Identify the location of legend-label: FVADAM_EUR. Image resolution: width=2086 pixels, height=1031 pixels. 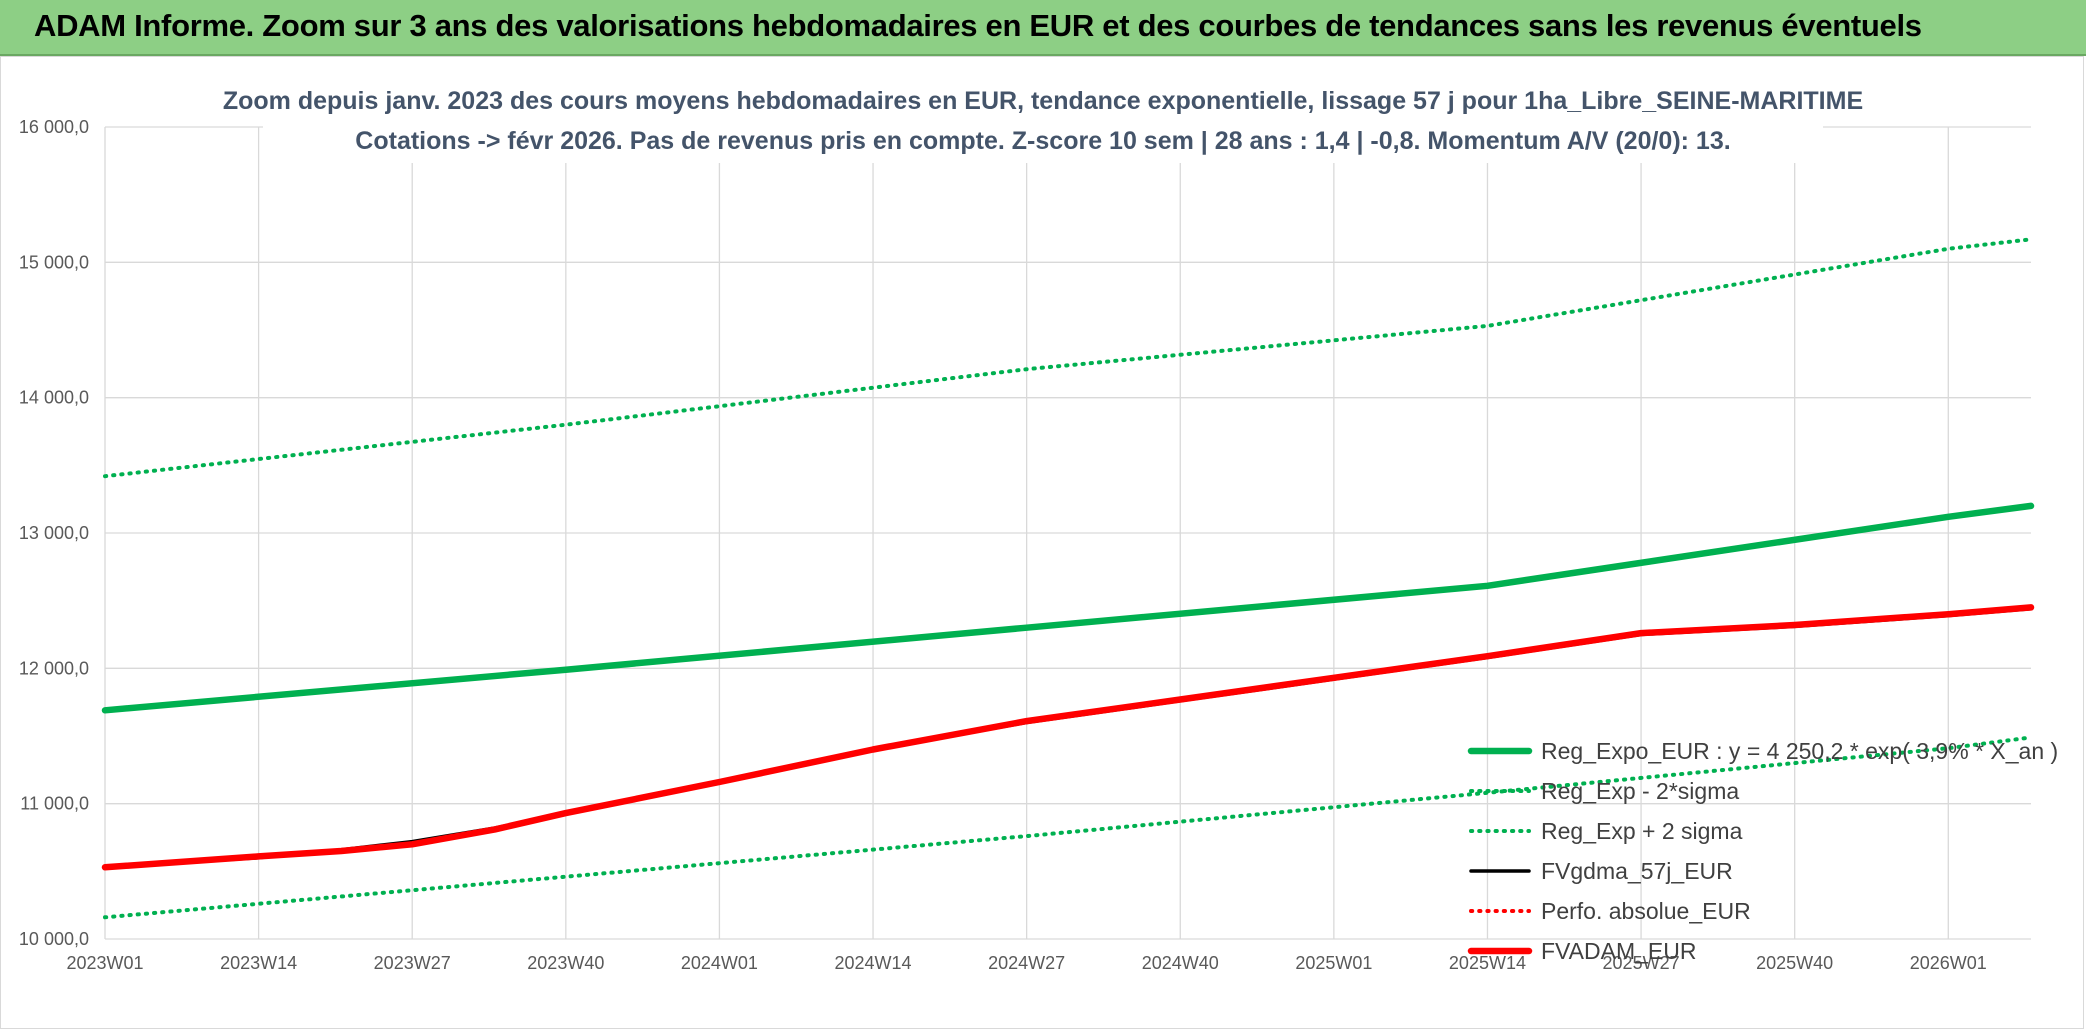
(1619, 951).